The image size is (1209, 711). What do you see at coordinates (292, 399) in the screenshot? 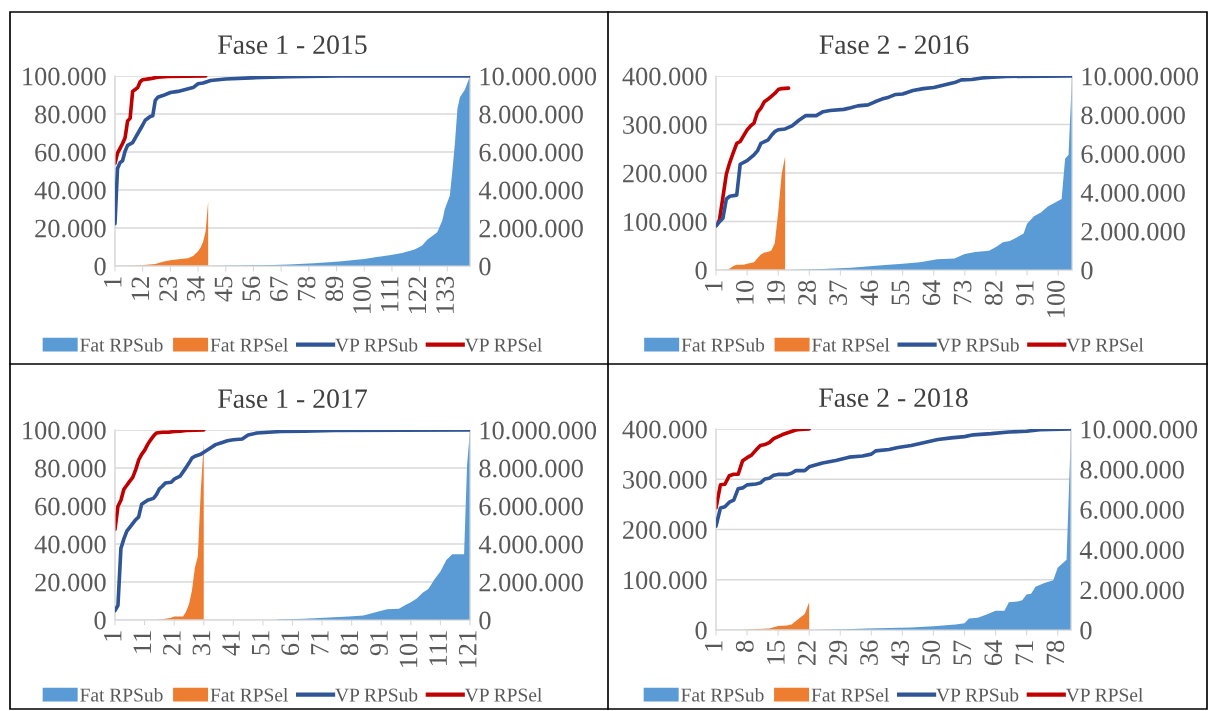
I see `chart-title: Fase 1 - 2017` at bounding box center [292, 399].